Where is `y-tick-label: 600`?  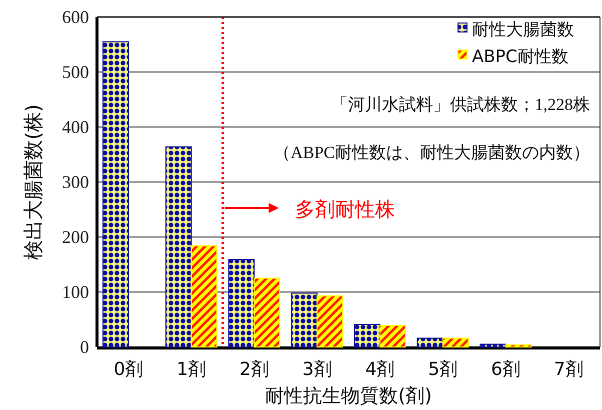 y-tick-label: 600 is located at coordinates (75, 17).